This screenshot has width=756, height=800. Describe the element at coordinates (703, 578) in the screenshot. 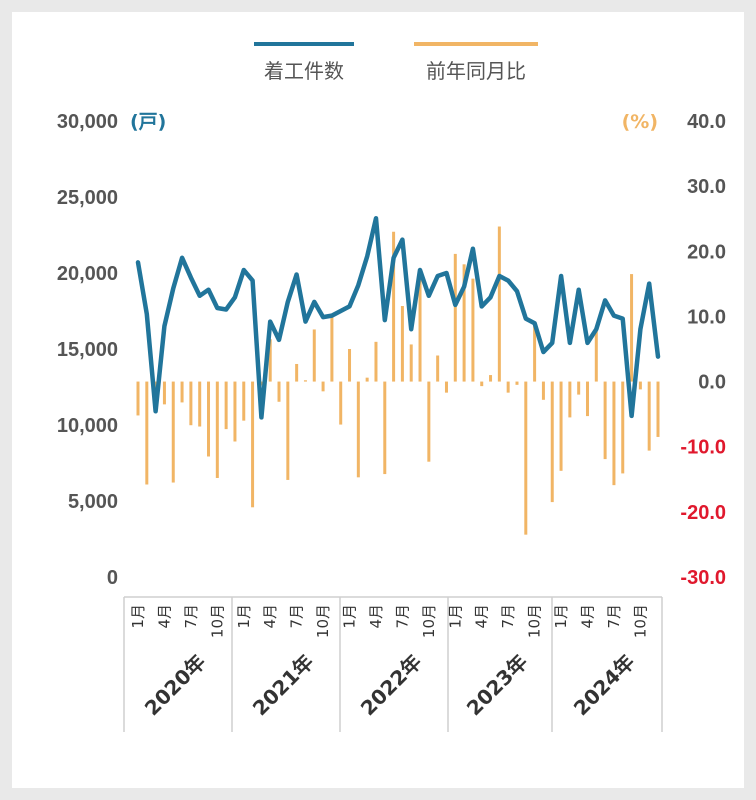

I see `right-tick-label: -30.0` at that location.